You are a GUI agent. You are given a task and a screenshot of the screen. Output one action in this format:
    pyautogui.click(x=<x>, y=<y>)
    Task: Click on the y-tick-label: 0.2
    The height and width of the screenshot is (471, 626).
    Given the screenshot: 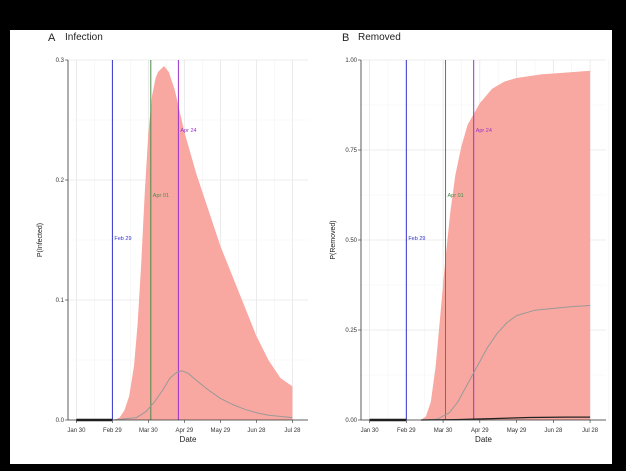 What is the action you would take?
    pyautogui.click(x=60, y=181)
    